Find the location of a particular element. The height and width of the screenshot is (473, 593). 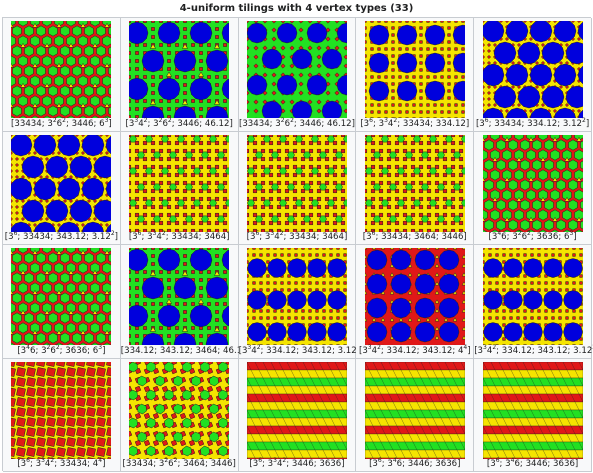

tiling-cell: [36; 3342; 33434; 44] is located at coordinates (62, 415).